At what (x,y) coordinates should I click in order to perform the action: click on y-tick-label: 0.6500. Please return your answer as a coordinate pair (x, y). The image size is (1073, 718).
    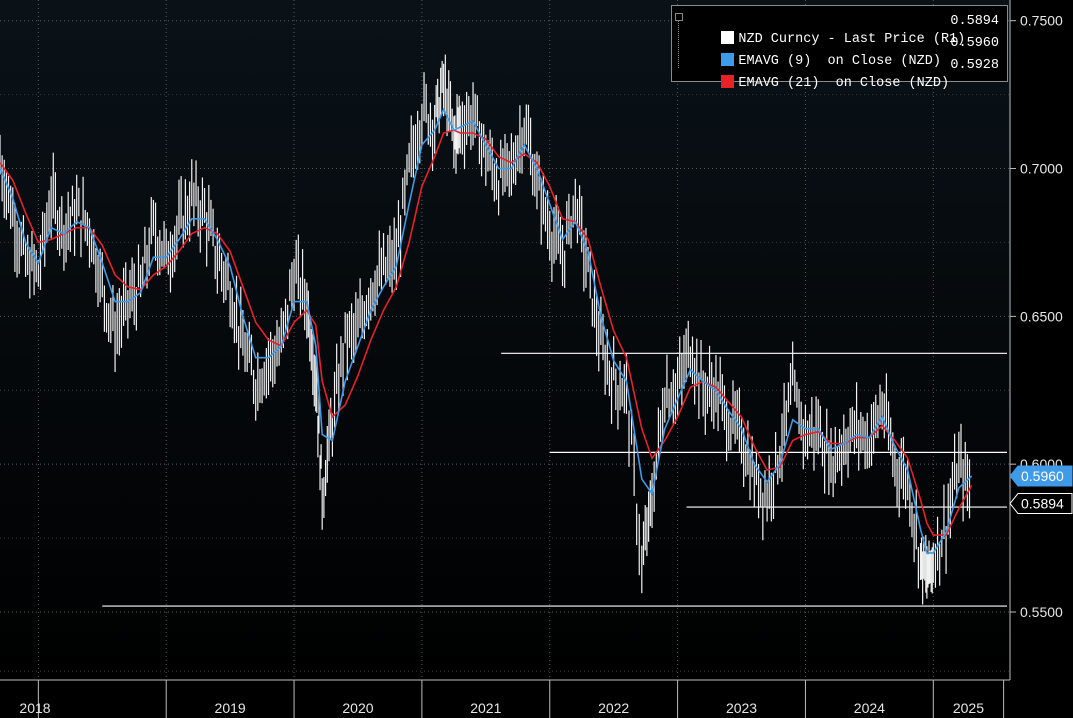
    Looking at the image, I should click on (1041, 316).